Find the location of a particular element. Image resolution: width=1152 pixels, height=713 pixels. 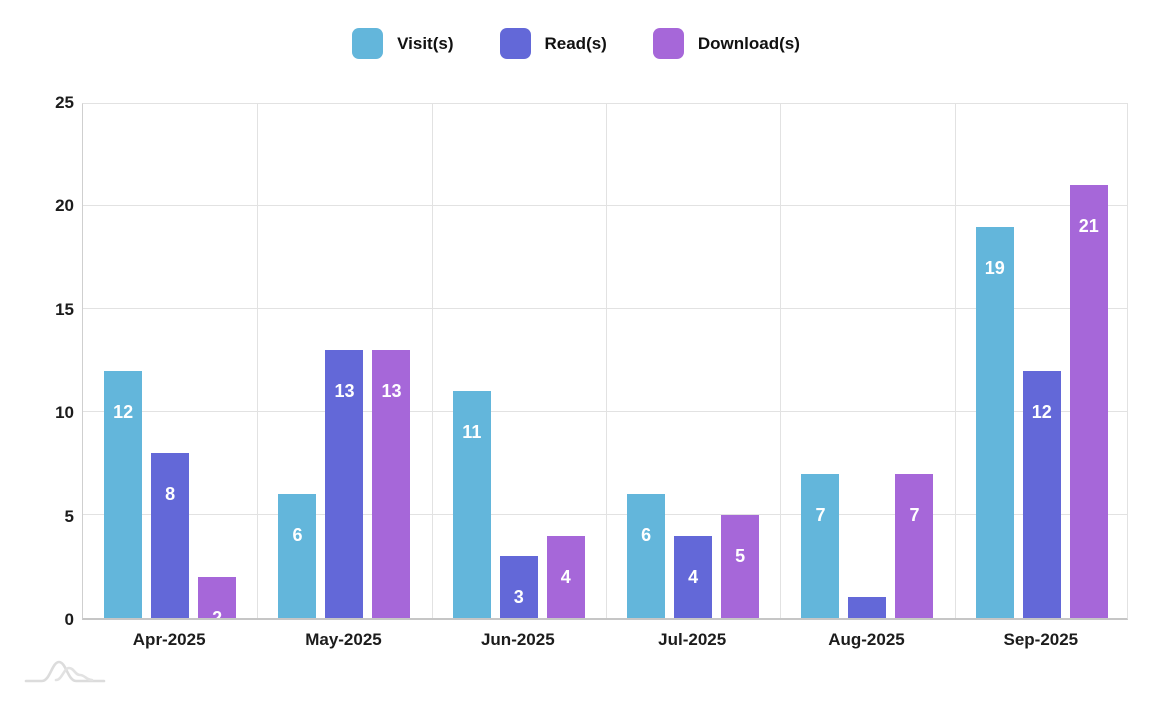

legend-item-download-s: Download(s) is located at coordinates (726, 43).